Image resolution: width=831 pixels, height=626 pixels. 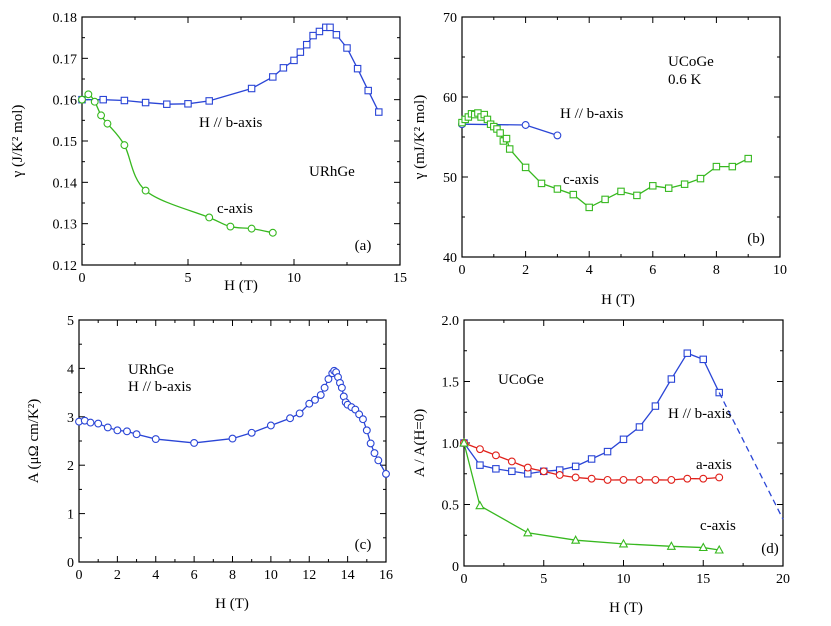 I want to click on panel-c-label: (c), so click(x=363, y=545).